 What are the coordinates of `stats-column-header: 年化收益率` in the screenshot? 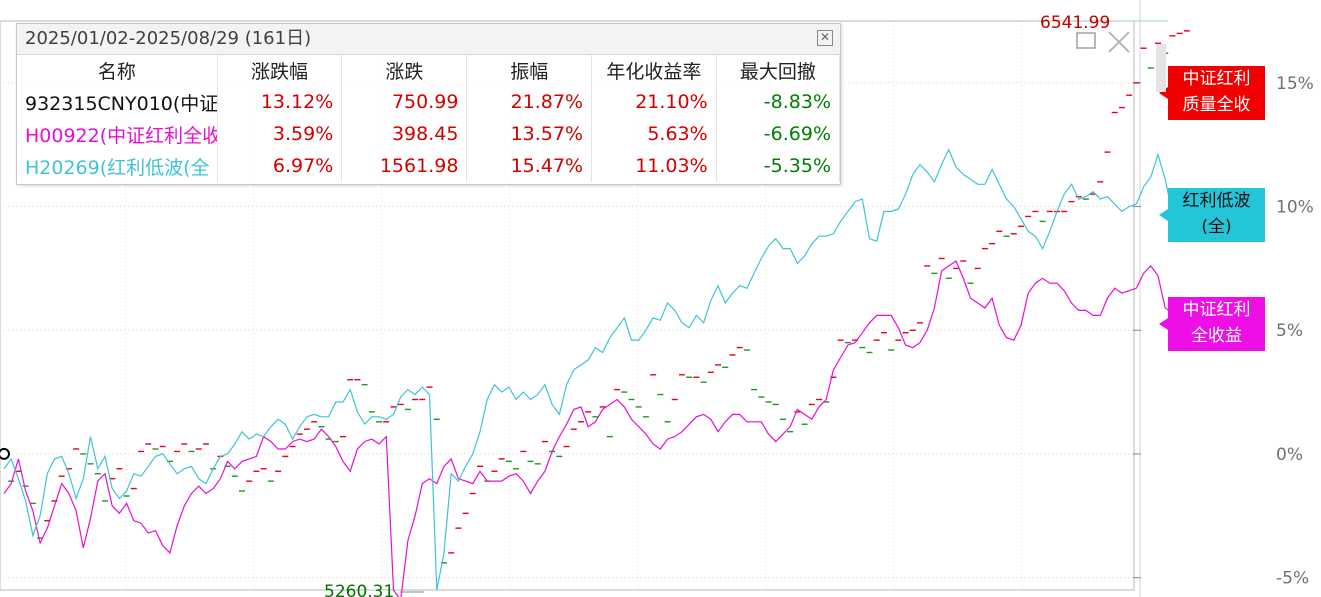 It's located at (654, 70).